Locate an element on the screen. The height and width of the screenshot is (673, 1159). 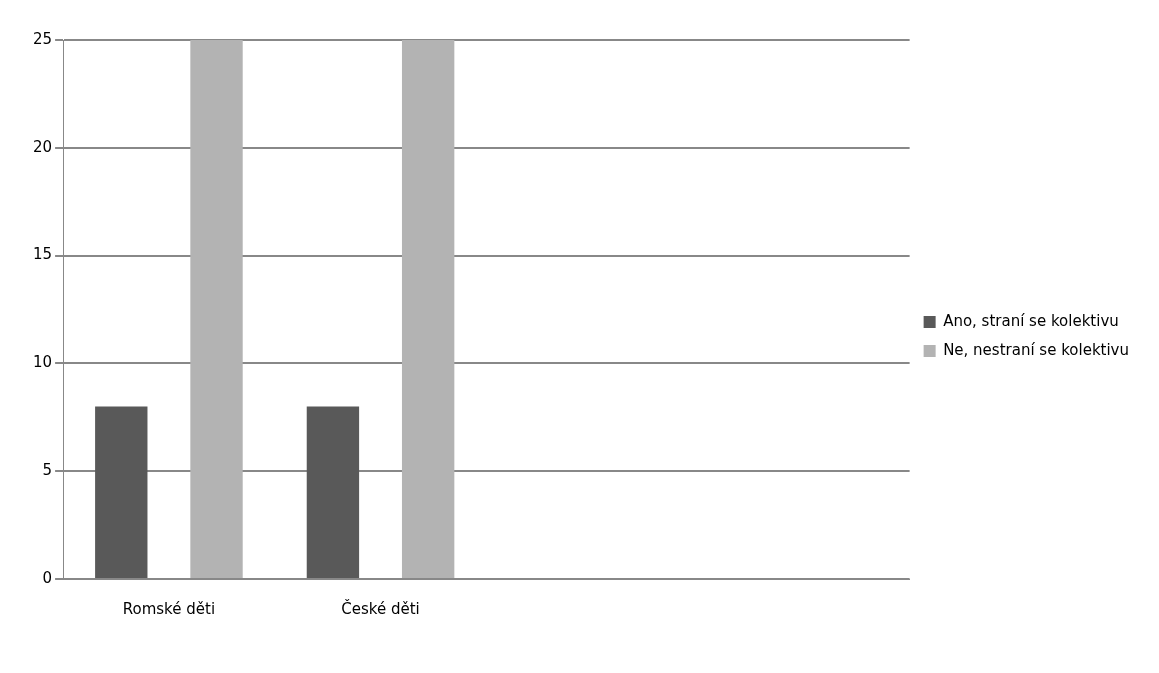
y-tick-label: 0 is located at coordinates (47, 577).